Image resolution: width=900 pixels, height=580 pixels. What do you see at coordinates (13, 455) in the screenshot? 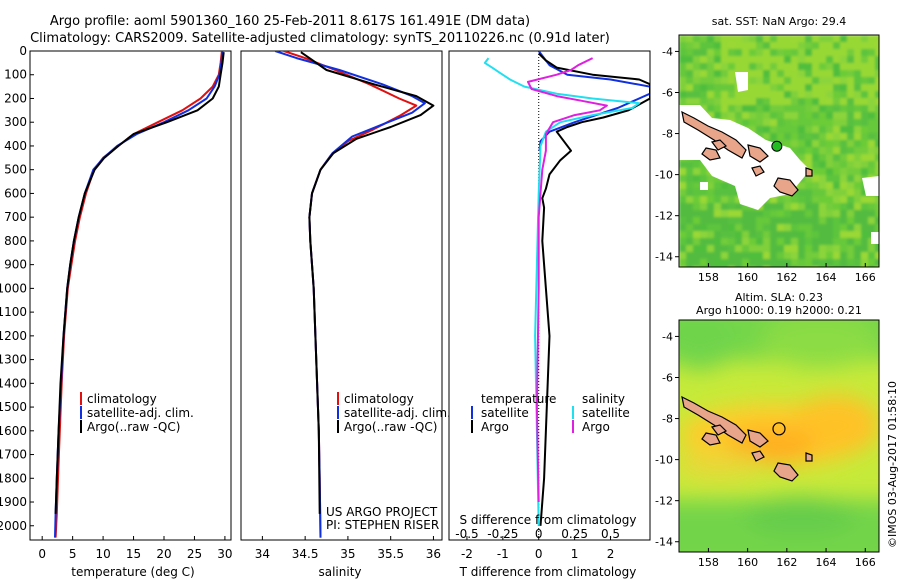
I see `depth-tick-label: 1700` at bounding box center [13, 455].